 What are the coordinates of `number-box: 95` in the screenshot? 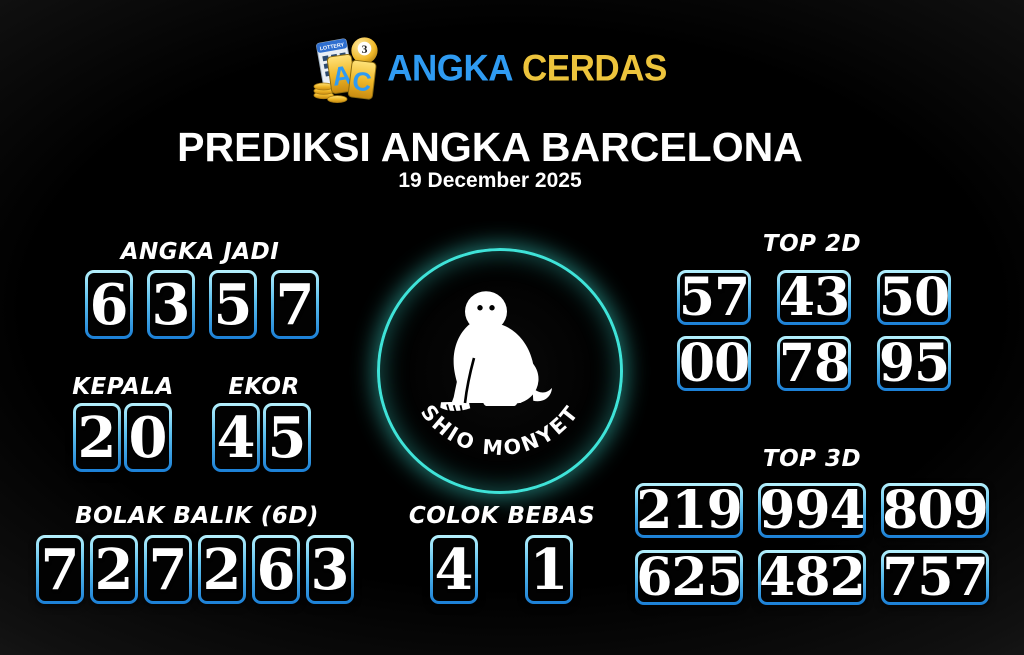 It's located at (914, 363).